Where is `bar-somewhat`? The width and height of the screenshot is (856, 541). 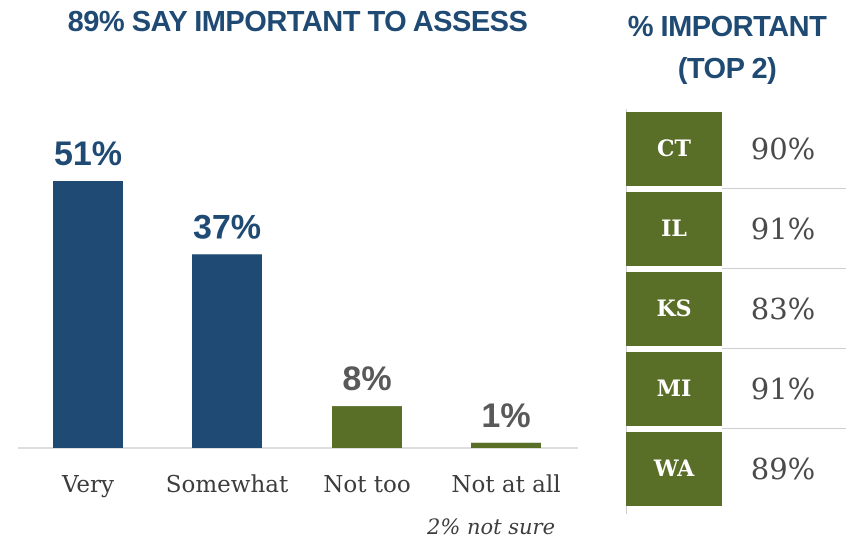
bar-somewhat is located at coordinates (227, 351).